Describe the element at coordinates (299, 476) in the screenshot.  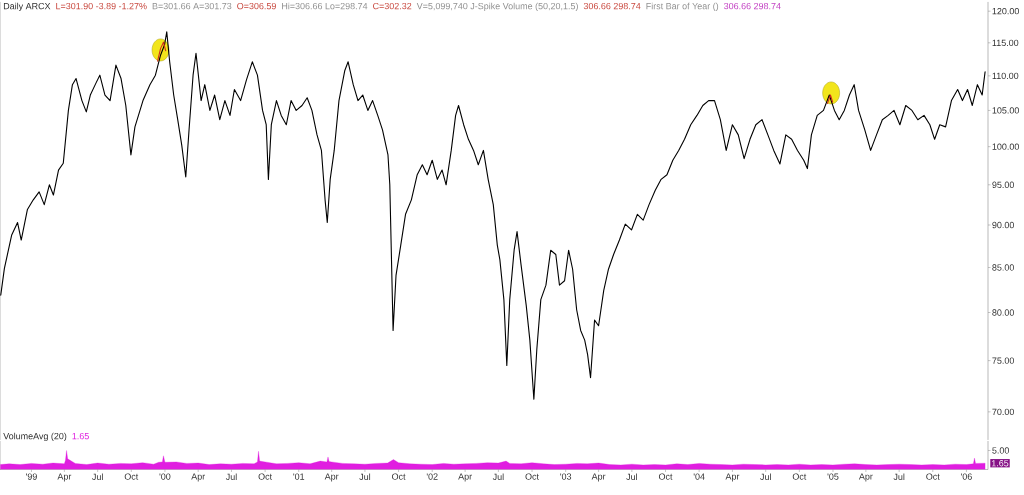
I see `x-tick-label: '01` at that location.